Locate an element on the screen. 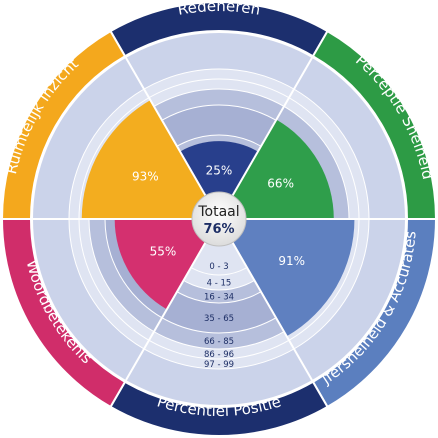 This screenshot has width=438, height=438. bar-cijfersnelheid-accuratesse is located at coordinates (287, 278).